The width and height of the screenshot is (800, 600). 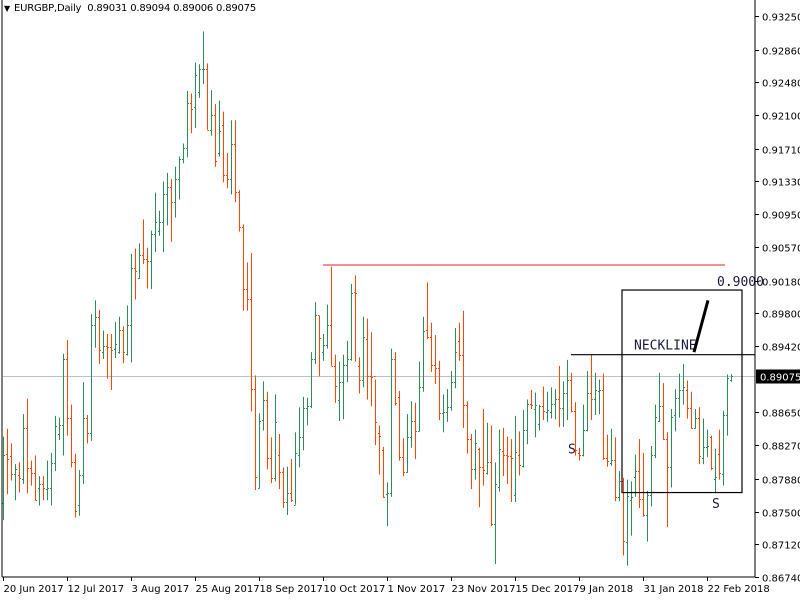 What do you see at coordinates (781, 183) in the screenshot?
I see `price-tick-label: 0.91330` at bounding box center [781, 183].